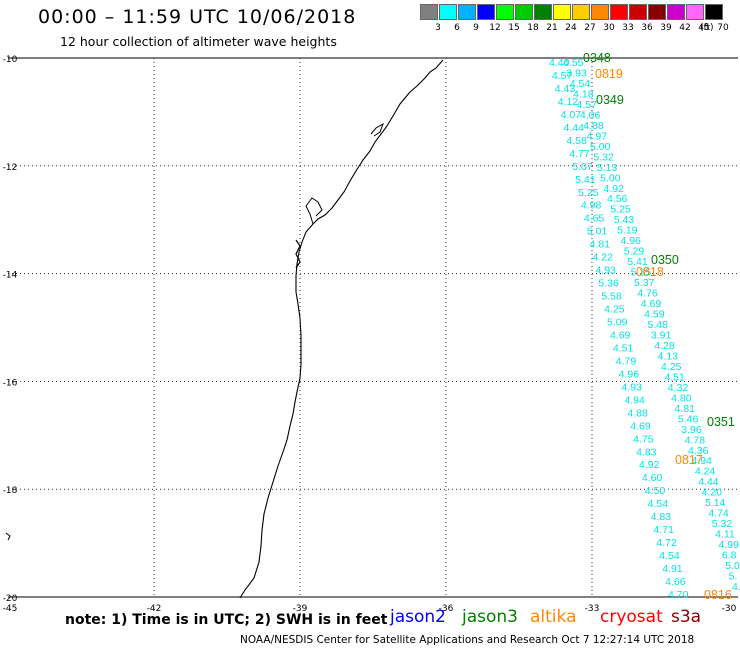  Describe the element at coordinates (723, 28) in the screenshot. I see `scale-tick-label: 70` at that location.